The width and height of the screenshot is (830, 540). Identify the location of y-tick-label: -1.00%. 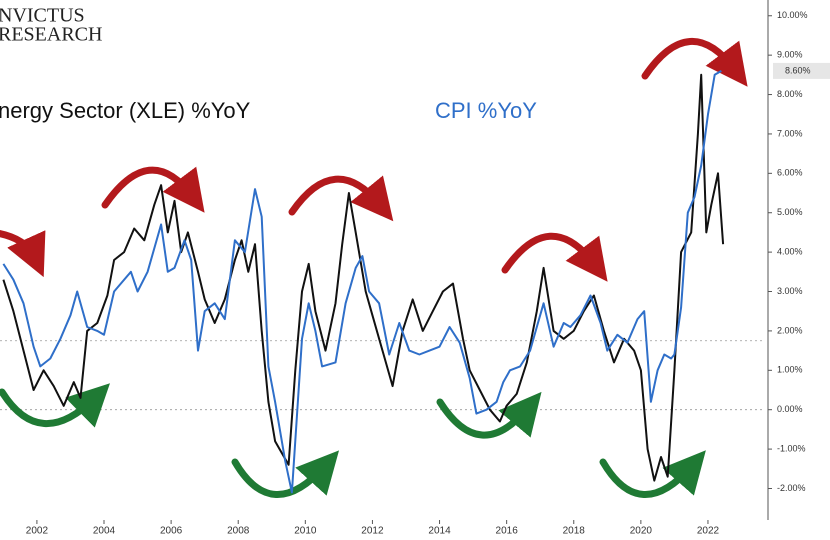
(791, 448).